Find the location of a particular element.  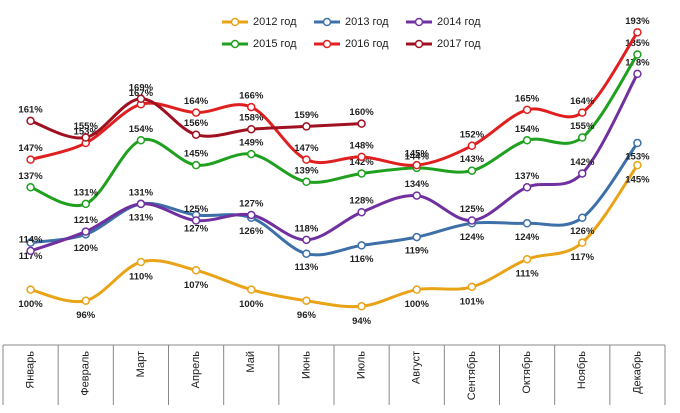

value-label: 142% is located at coordinates (582, 162).